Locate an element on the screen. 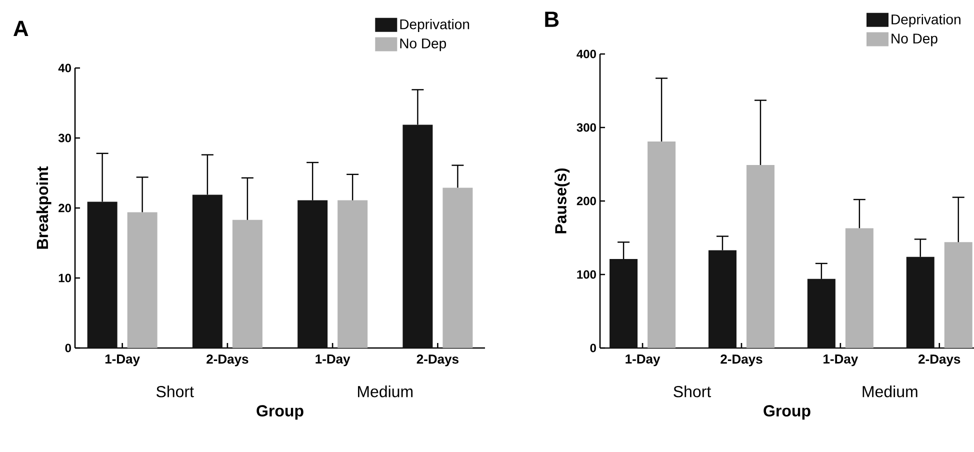 The image size is (974, 452). y-tick-label: 10 is located at coordinates (64, 278).